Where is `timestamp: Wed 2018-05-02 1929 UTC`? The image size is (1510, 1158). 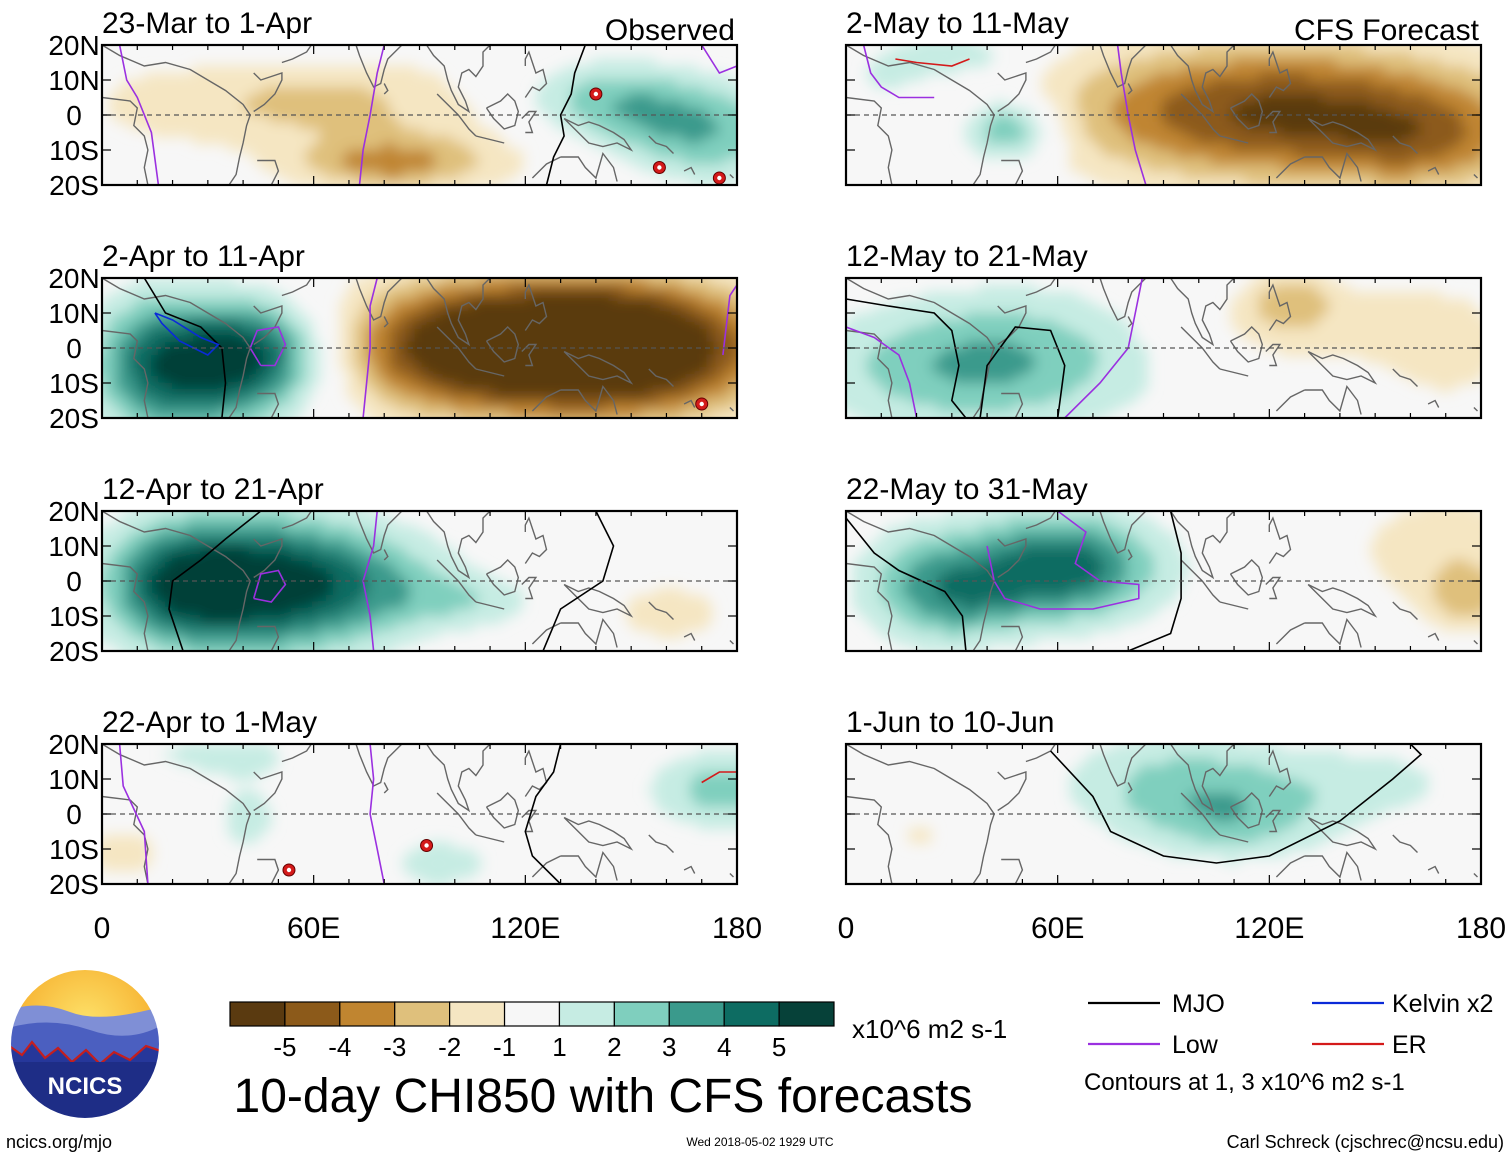 timestamp: Wed 2018-05-02 1929 UTC is located at coordinates (760, 1142).